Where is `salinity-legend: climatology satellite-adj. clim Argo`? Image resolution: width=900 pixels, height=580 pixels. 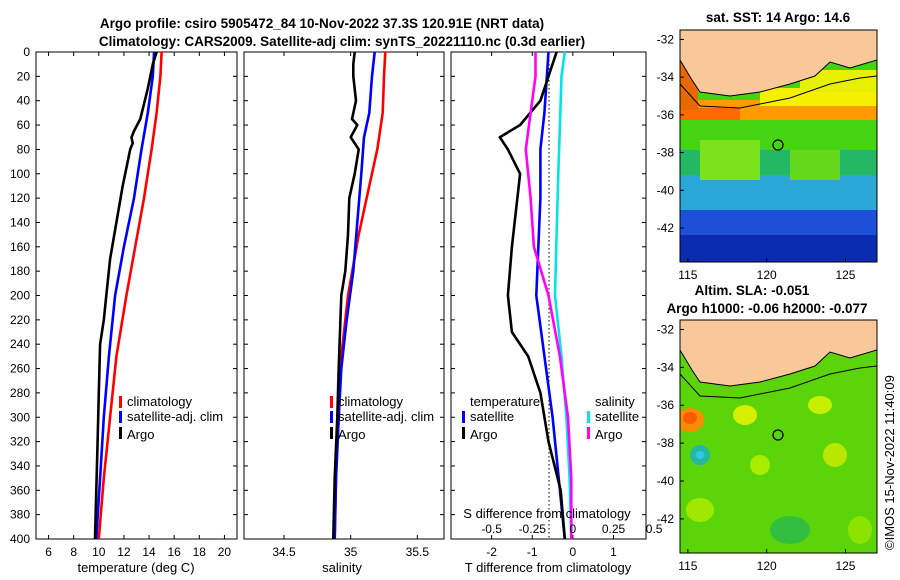
salinity-legend: climatology satellite-adj. clim Argo is located at coordinates (382, 418).